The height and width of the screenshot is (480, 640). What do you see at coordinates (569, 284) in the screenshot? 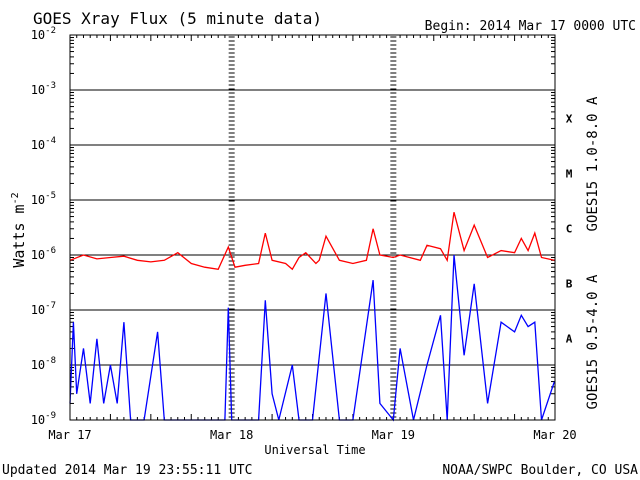
I see `flare-class-label: B` at bounding box center [569, 284].